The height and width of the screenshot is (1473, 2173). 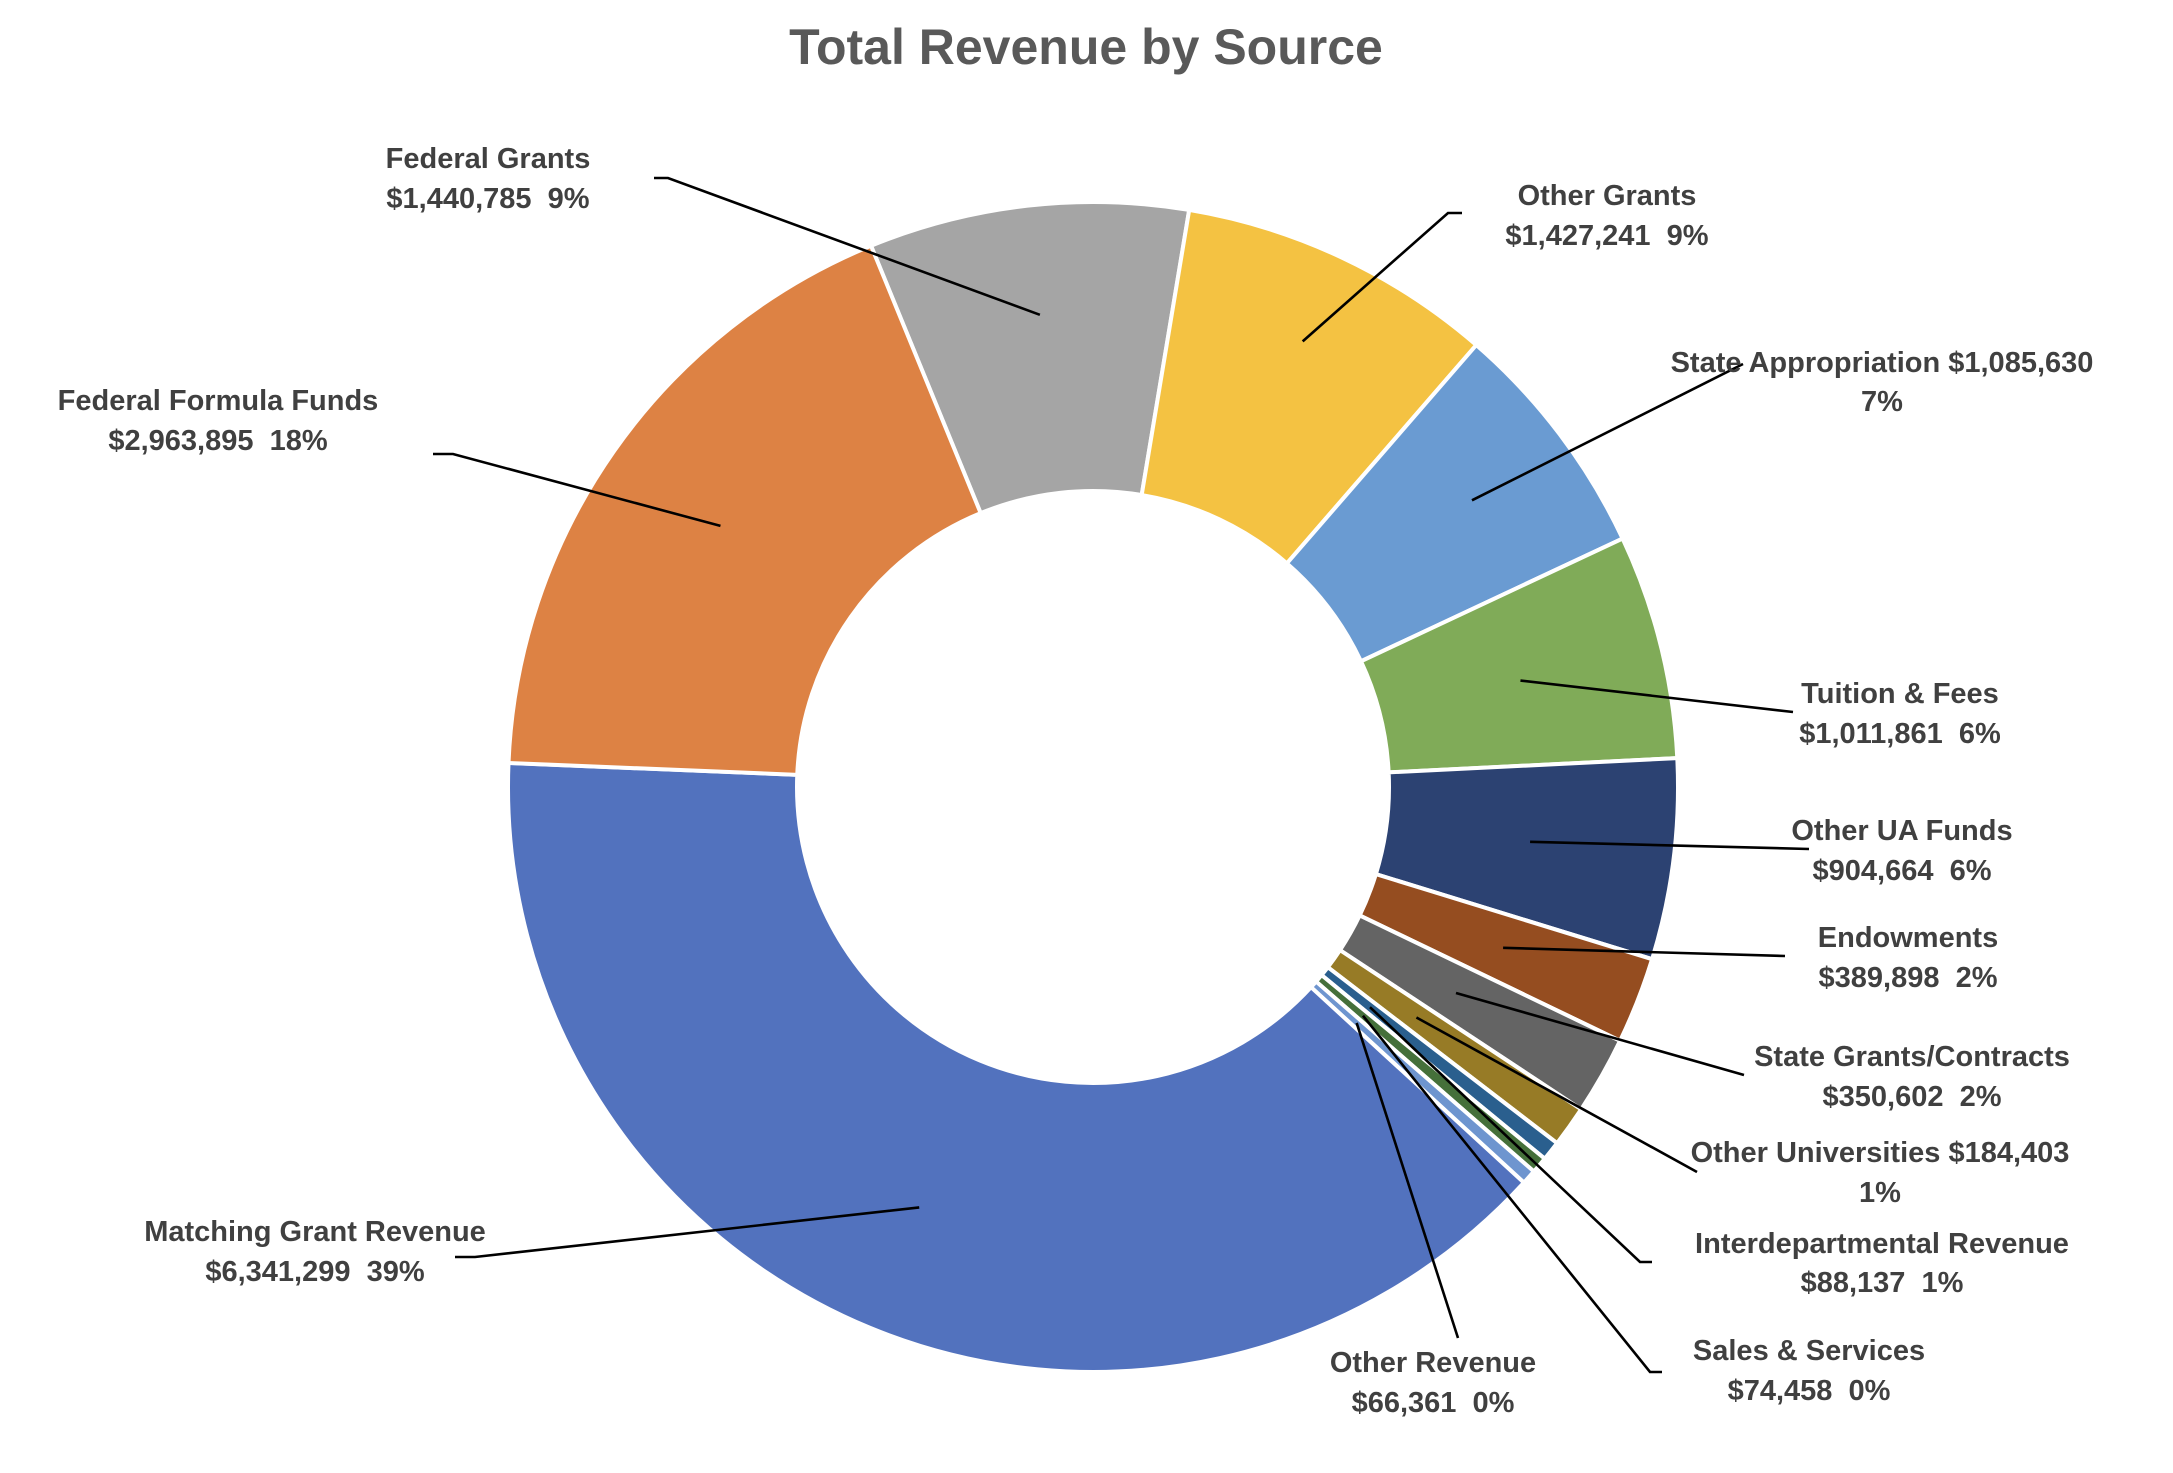 I want to click on chart-title: Total Revenue by Source, so click(x=1086, y=47).